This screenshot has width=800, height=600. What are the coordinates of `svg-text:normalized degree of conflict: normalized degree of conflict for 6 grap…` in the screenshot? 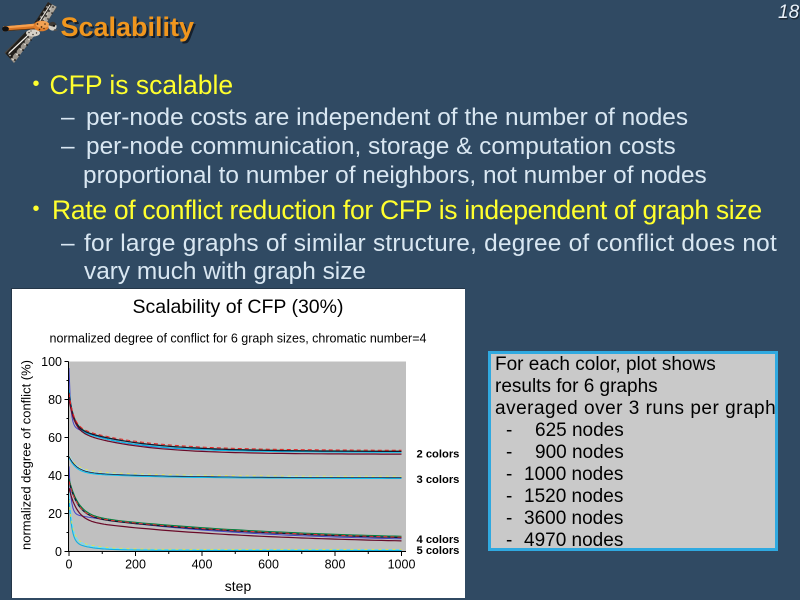 It's located at (238, 339).